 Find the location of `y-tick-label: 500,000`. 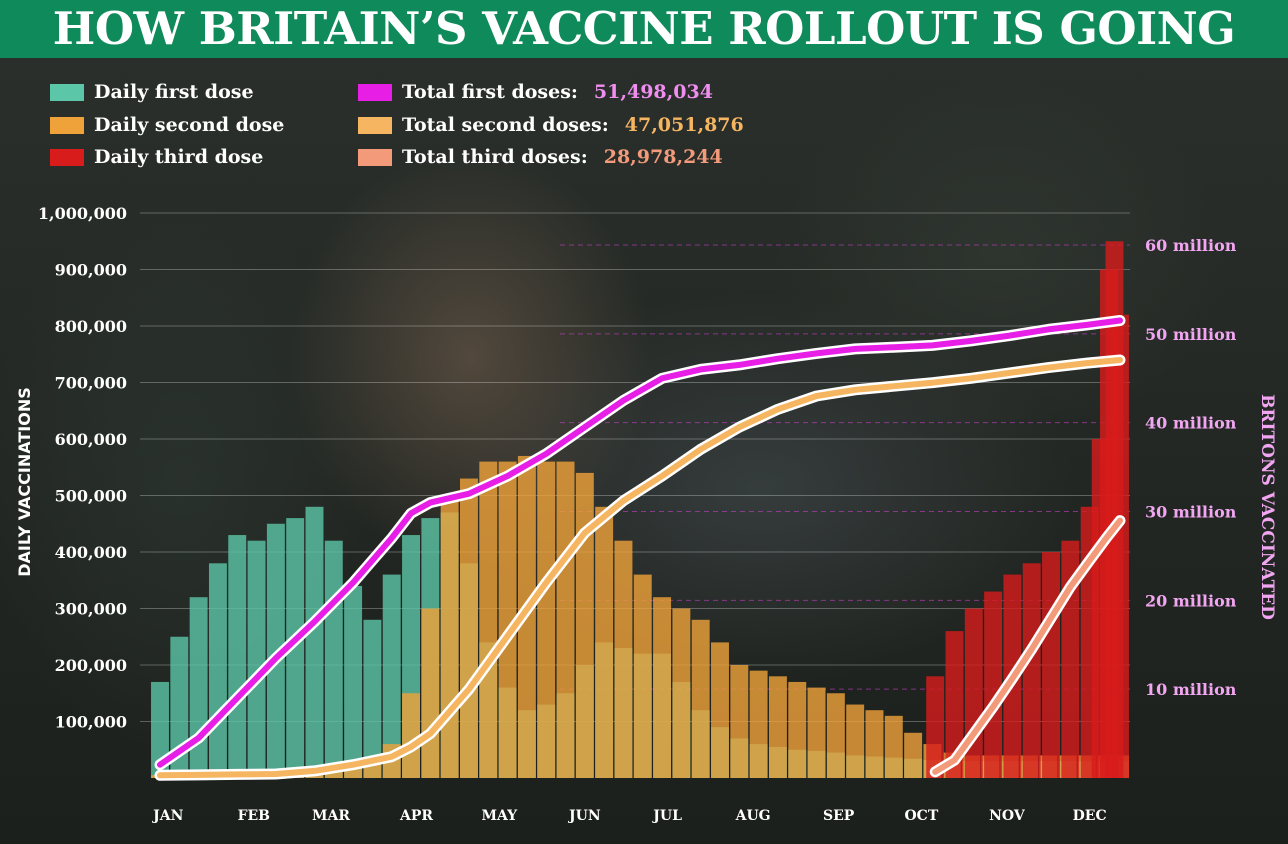

y-tick-label: 500,000 is located at coordinates (91, 496).